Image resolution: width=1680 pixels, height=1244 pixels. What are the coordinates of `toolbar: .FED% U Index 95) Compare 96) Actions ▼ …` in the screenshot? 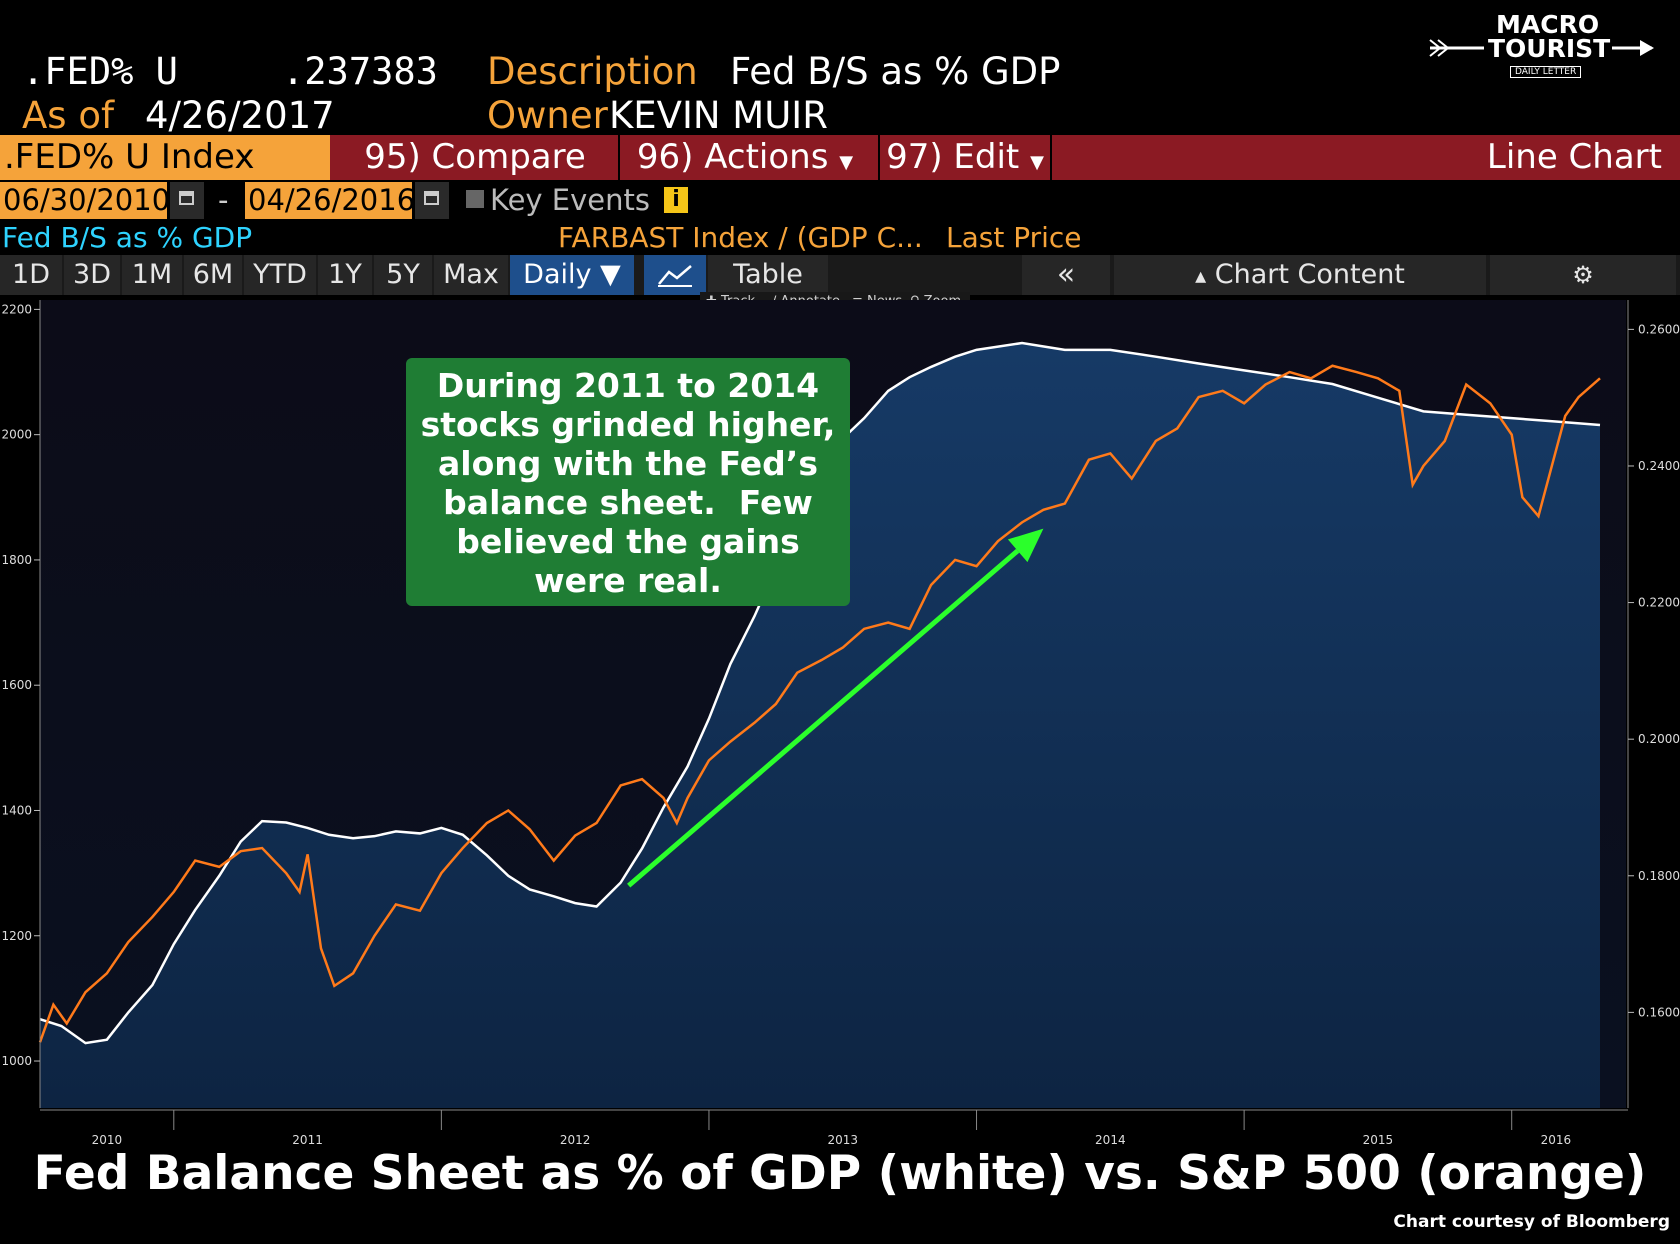 It's located at (840, 157).